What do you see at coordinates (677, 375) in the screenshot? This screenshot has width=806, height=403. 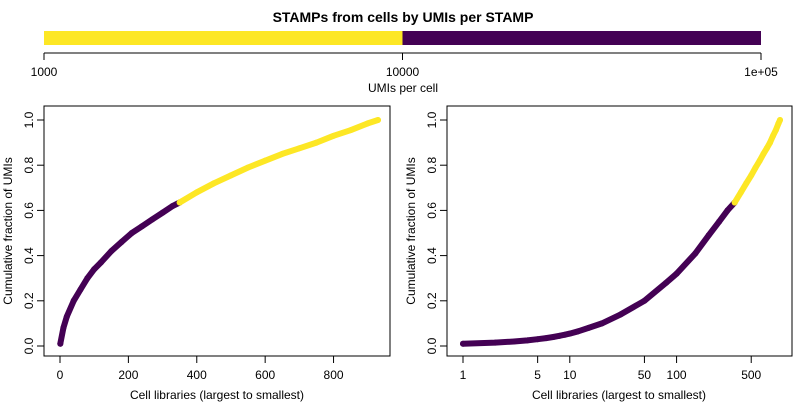 I see `right-x-tick-label: 100` at bounding box center [677, 375].